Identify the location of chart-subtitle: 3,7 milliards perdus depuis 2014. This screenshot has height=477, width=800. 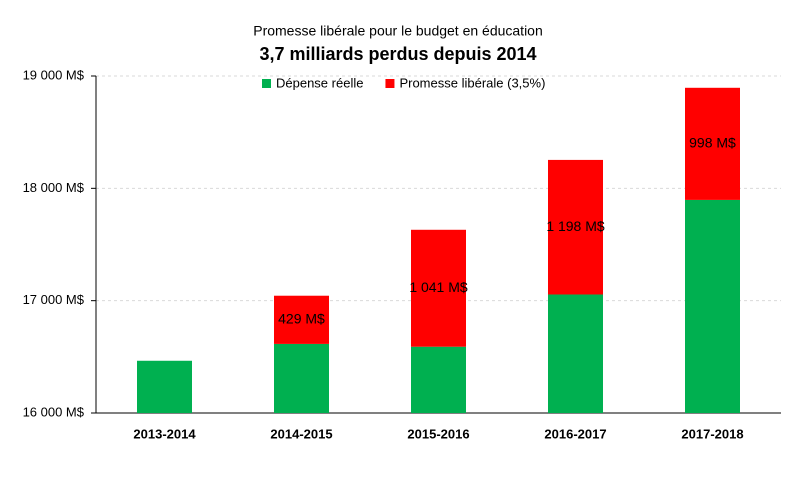
(397, 54).